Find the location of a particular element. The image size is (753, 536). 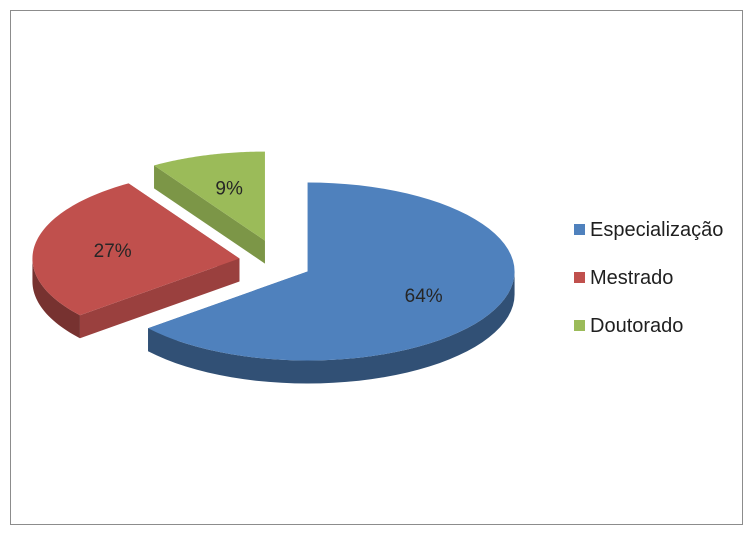

legend-item-doutorado: Doutorado is located at coordinates (628, 326).